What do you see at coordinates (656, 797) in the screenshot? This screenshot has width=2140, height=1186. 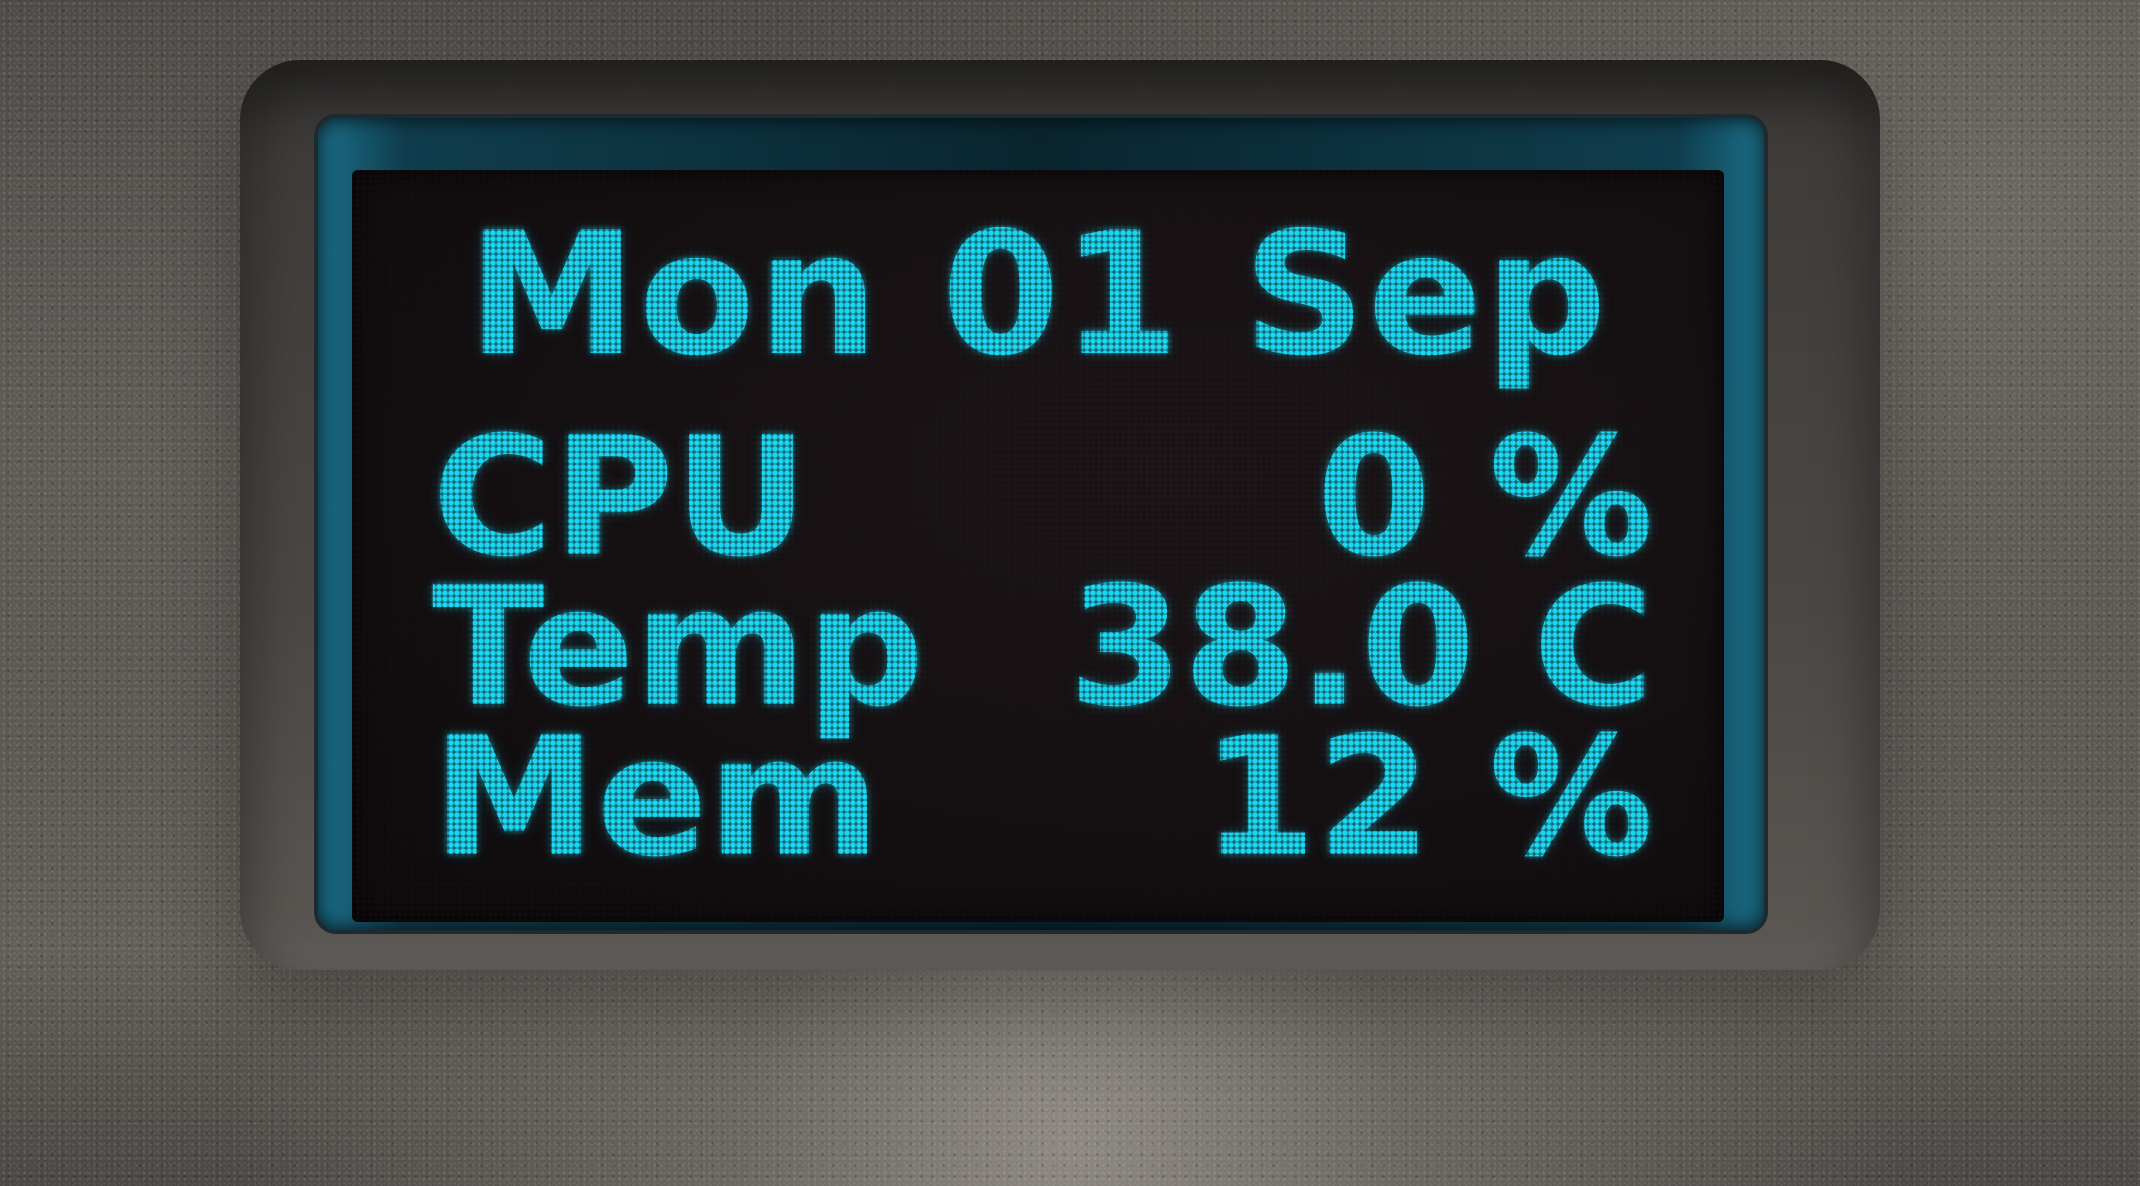 I see `mem-label: Mem` at bounding box center [656, 797].